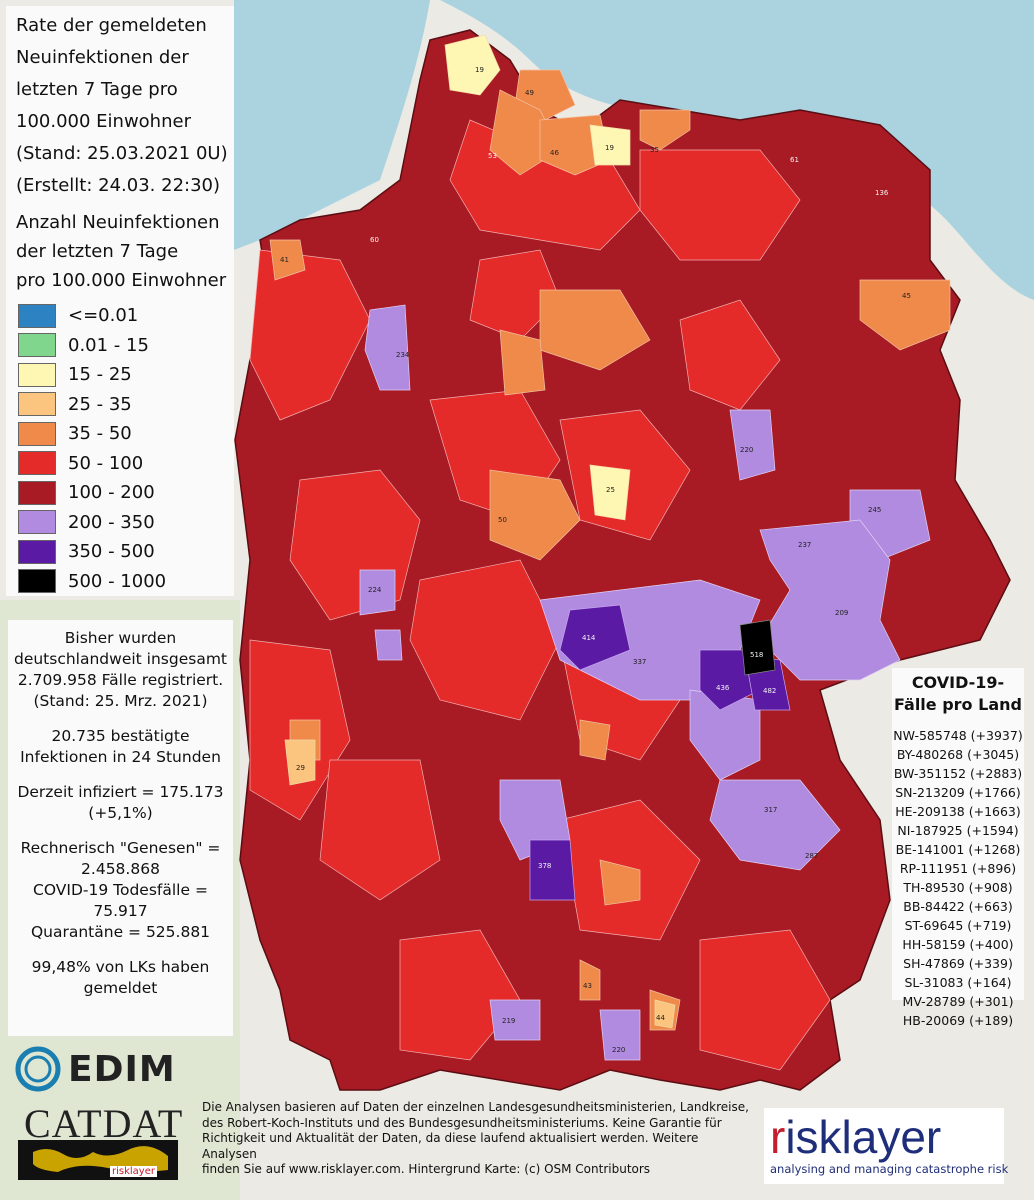  I want to click on laender-row: MV-28789 (+301), so click(958, 1001).